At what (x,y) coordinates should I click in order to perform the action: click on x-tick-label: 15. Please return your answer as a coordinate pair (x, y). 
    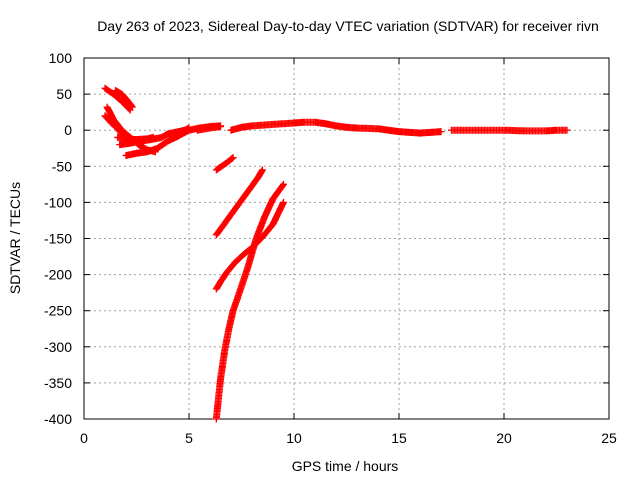
    Looking at the image, I should click on (399, 438).